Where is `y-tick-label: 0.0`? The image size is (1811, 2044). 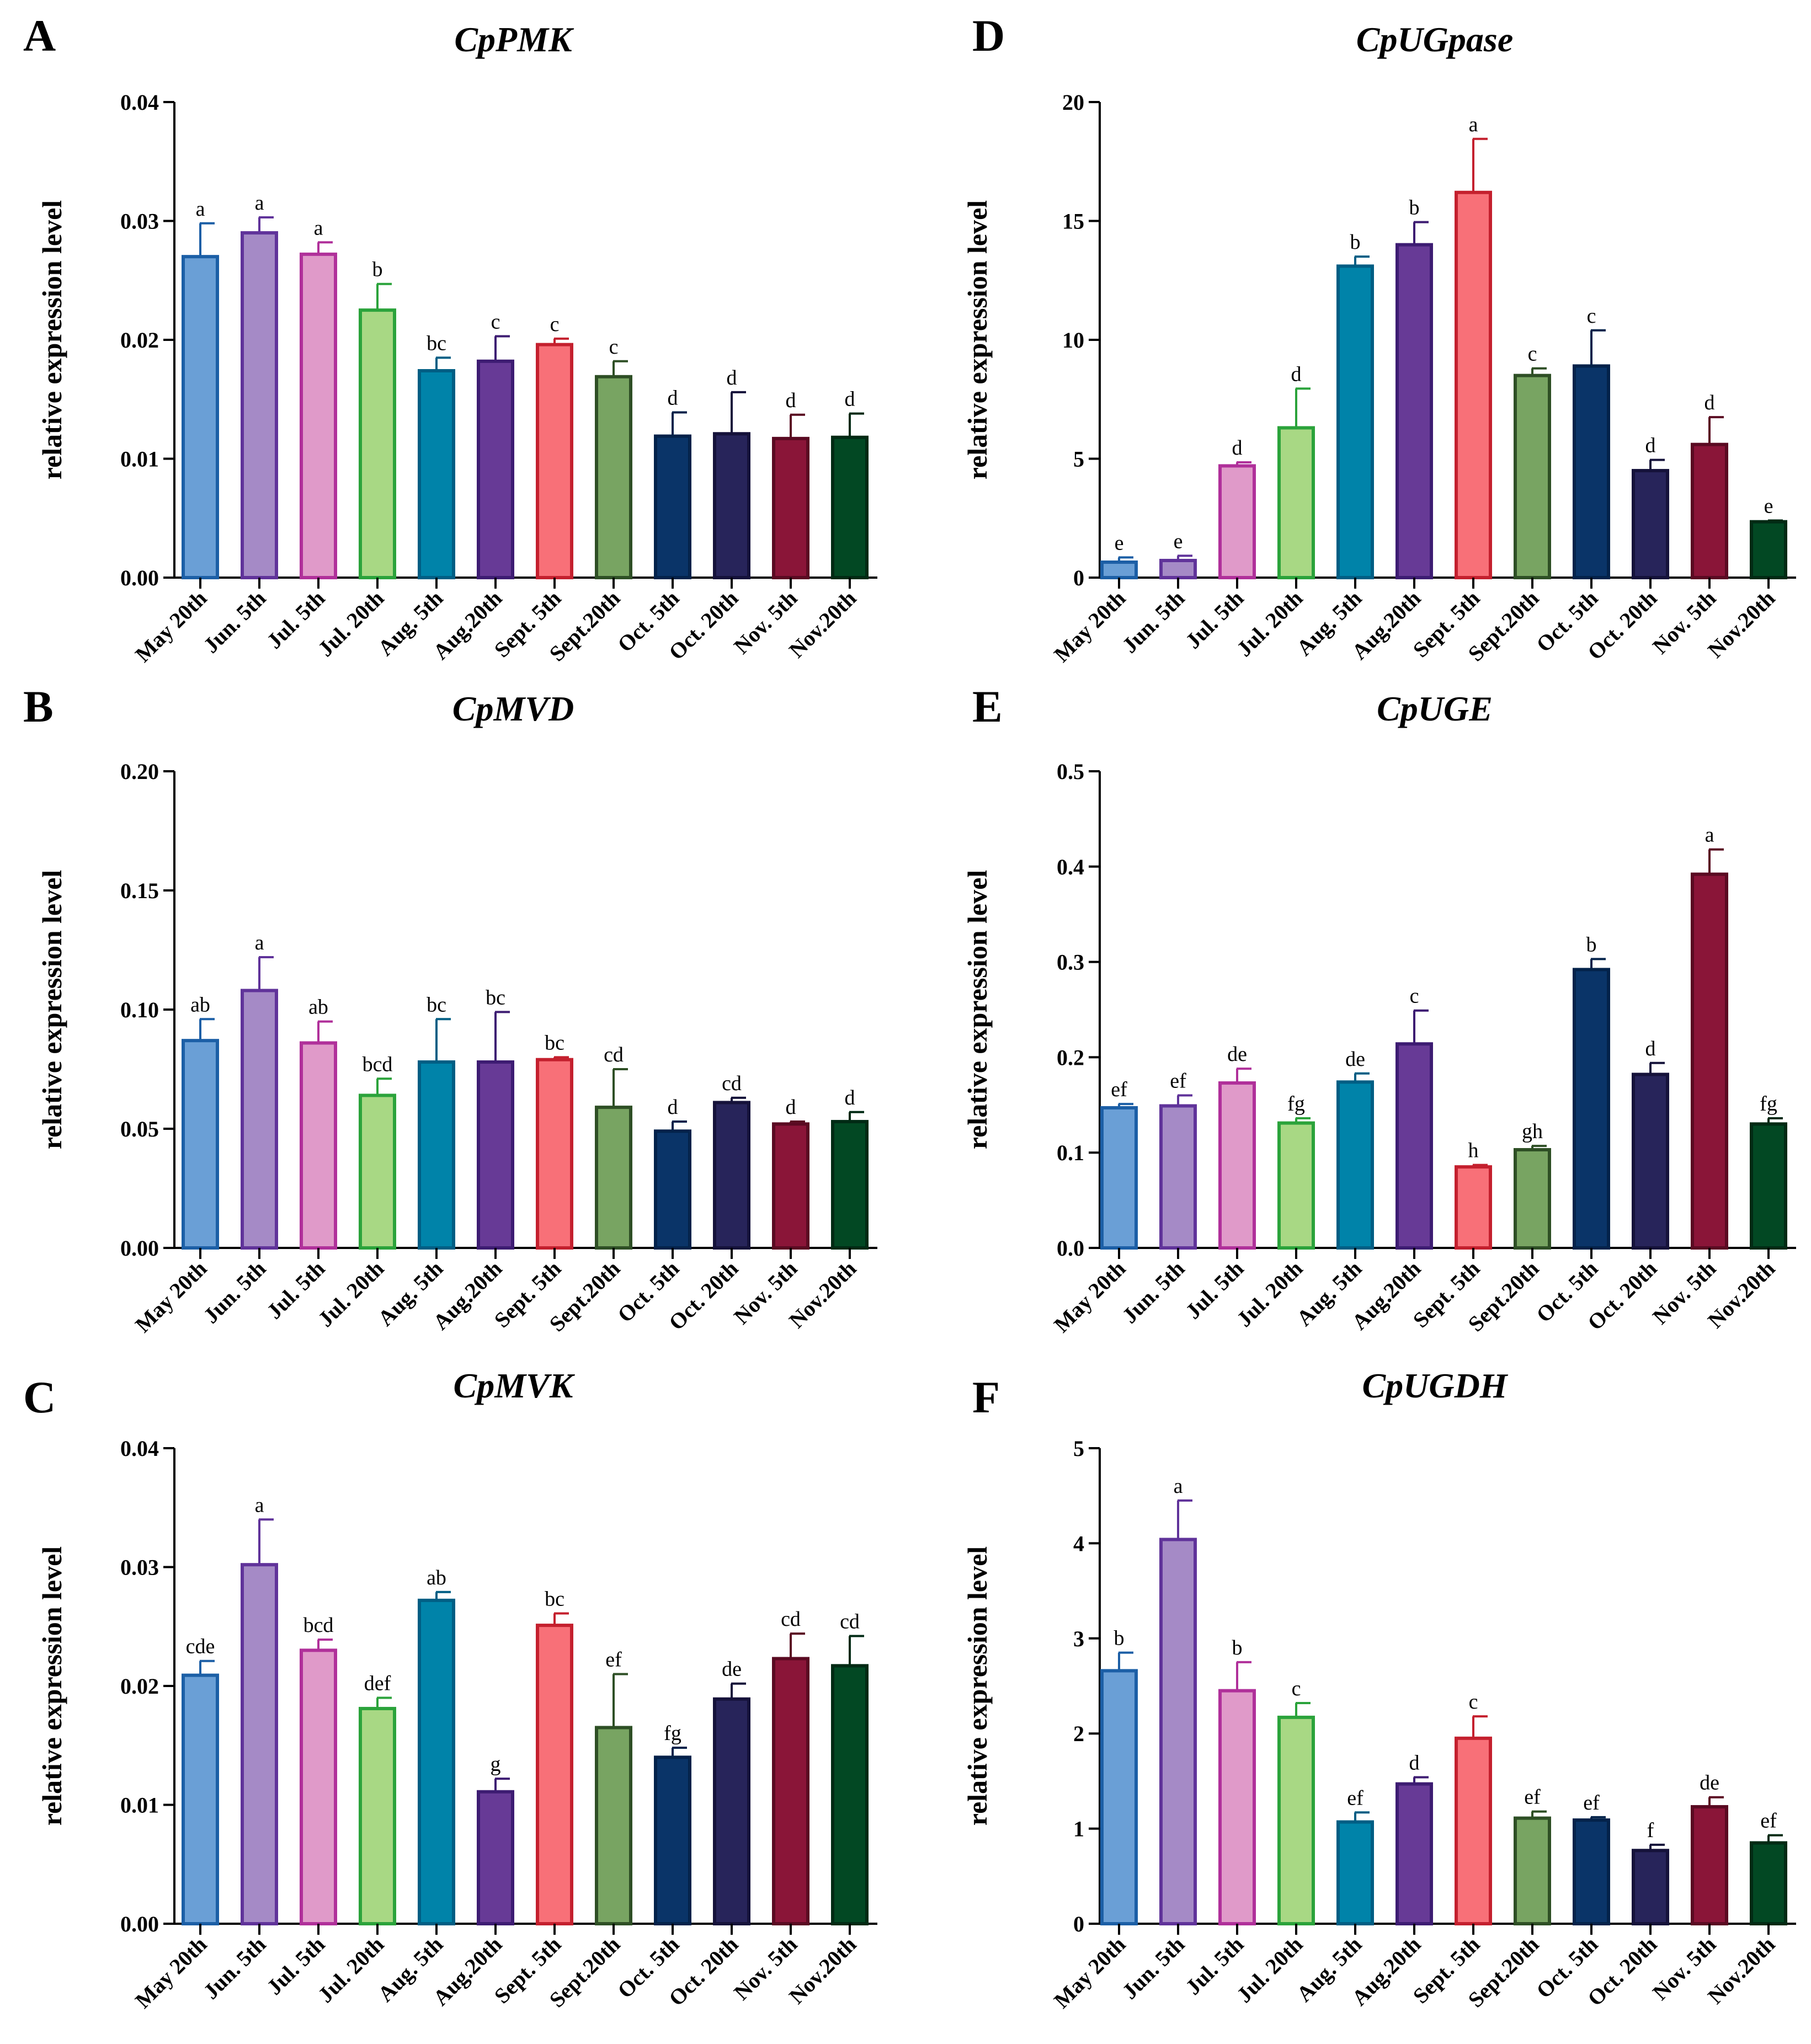 y-tick-label: 0.0 is located at coordinates (1071, 1248).